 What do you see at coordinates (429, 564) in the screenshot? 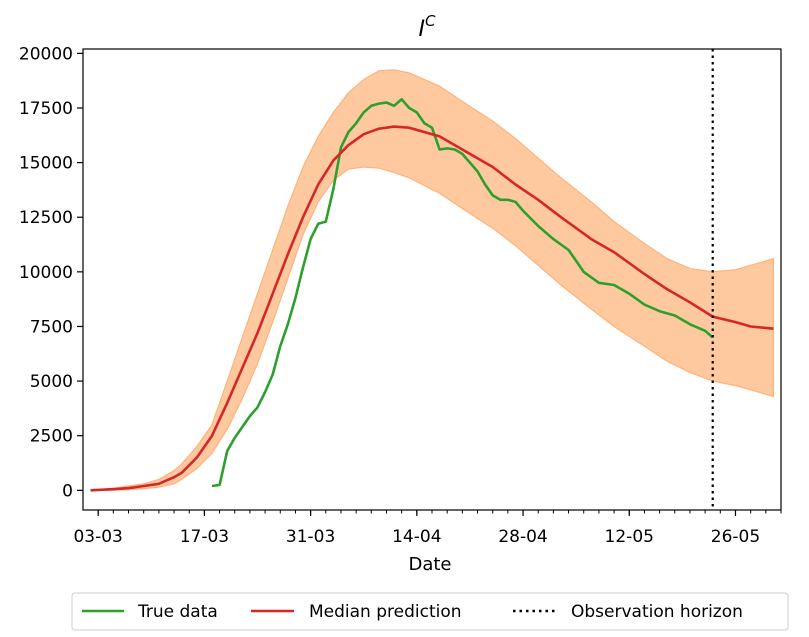
I see `x-axis-label: Date` at bounding box center [429, 564].